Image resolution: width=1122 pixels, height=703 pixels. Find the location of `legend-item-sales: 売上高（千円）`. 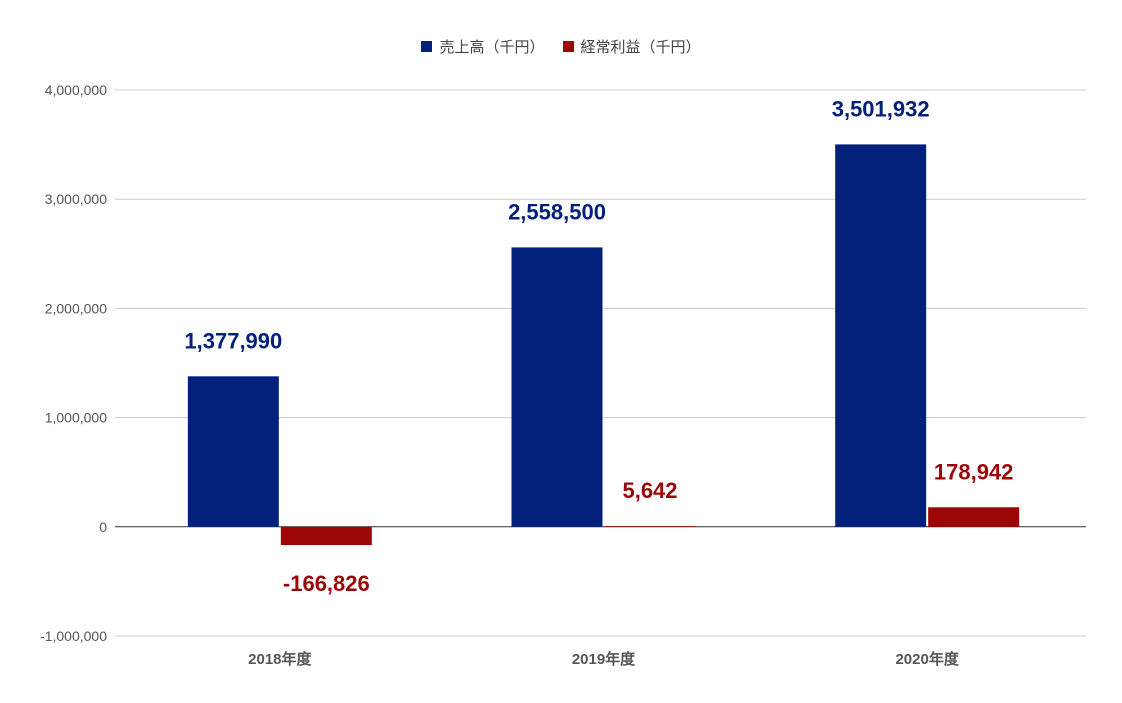

legend-item-sales: 売上高（千円） is located at coordinates (483, 46).